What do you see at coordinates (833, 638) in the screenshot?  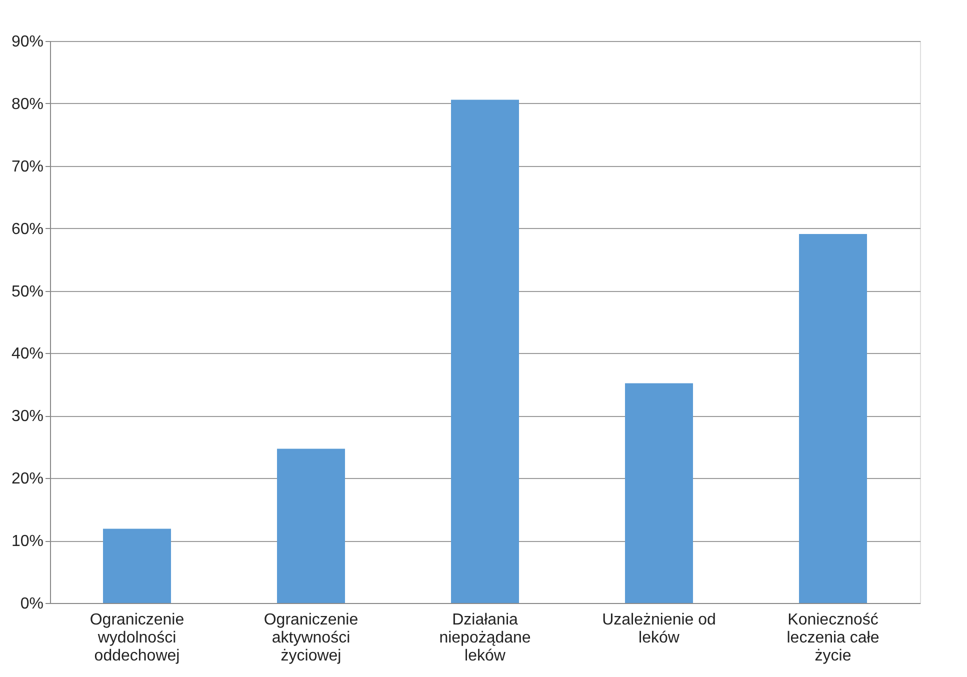 I see `x-tick-label: Konieczność leczenia całe życie` at bounding box center [833, 638].